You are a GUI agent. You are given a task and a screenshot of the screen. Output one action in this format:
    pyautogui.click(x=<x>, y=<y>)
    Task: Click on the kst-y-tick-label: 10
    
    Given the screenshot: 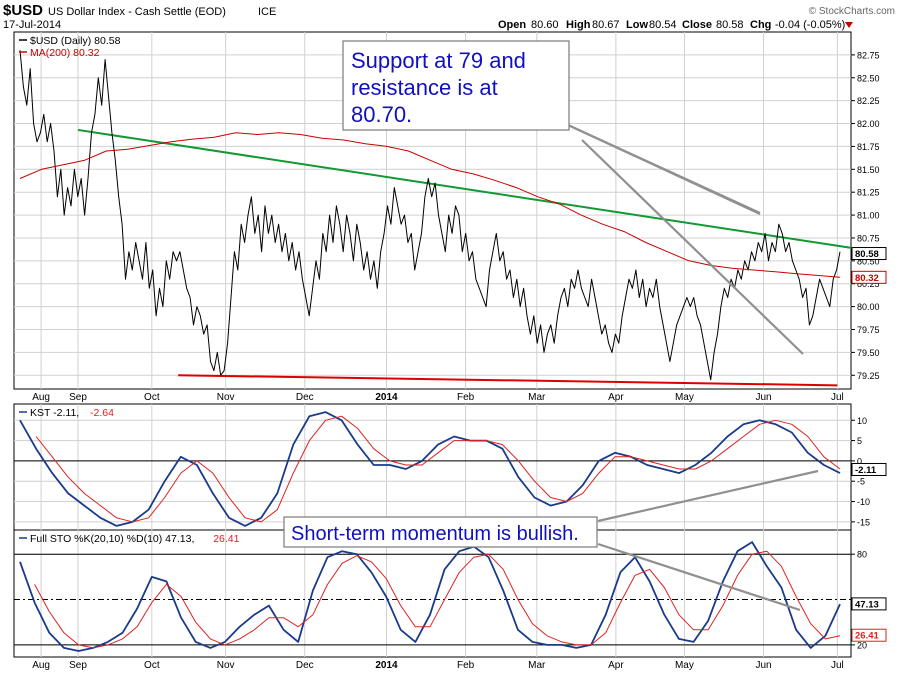 What is the action you would take?
    pyautogui.click(x=862, y=421)
    